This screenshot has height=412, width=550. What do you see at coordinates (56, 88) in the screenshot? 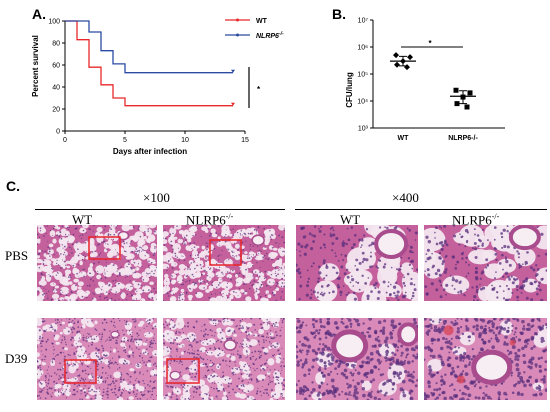
I see `survival-y-tick-label: 40` at bounding box center [56, 88].